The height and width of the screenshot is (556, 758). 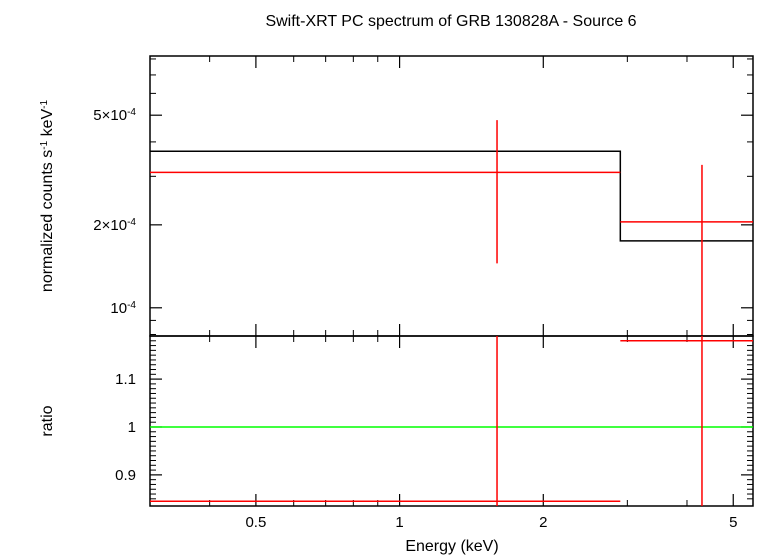 What do you see at coordinates (125, 379) in the screenshot?
I see `ratio-y-tick-label: 1.1` at bounding box center [125, 379].